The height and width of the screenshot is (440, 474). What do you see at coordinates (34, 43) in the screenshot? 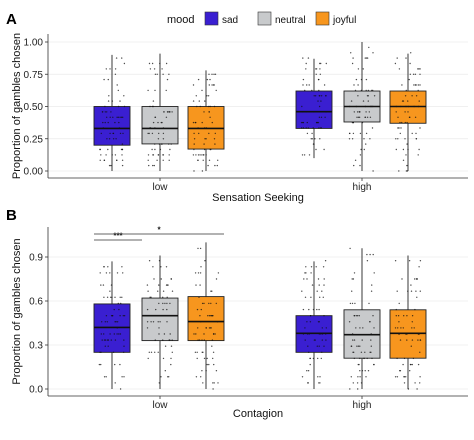
I see `y-tick-label: 1.00` at bounding box center [34, 43].